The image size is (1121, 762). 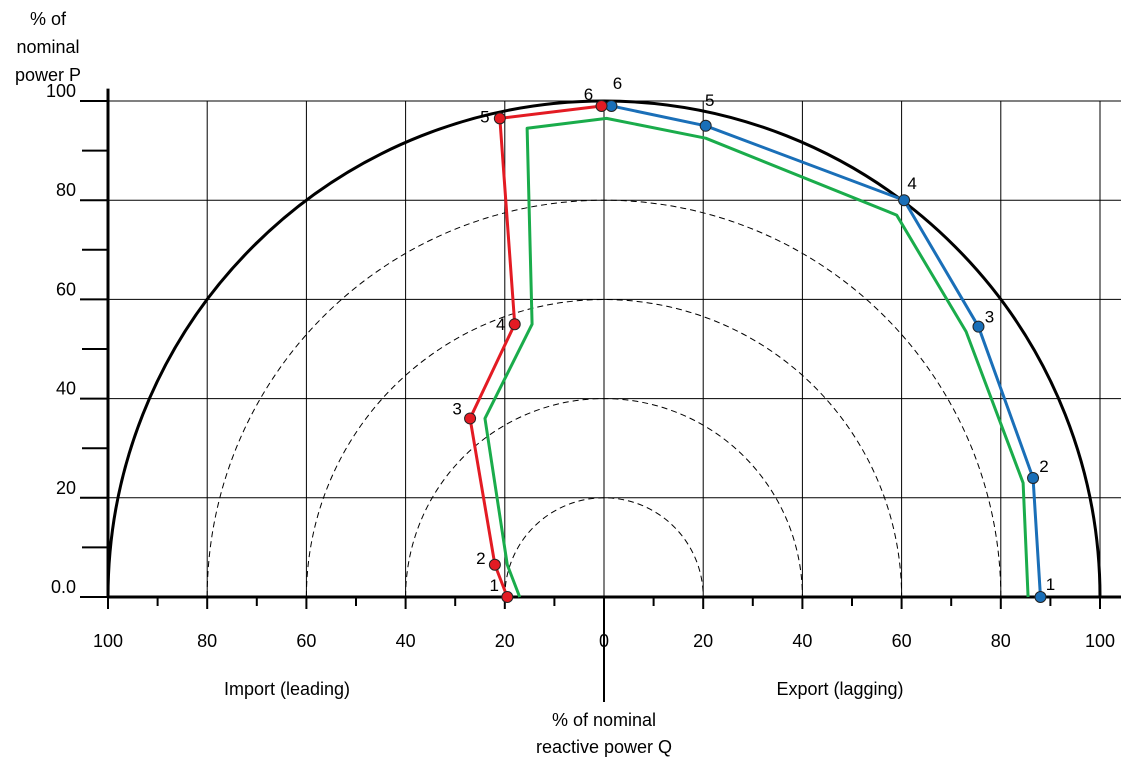 What do you see at coordinates (47, 47) in the screenshot?
I see `y-axis-label-line-2: nominal` at bounding box center [47, 47].